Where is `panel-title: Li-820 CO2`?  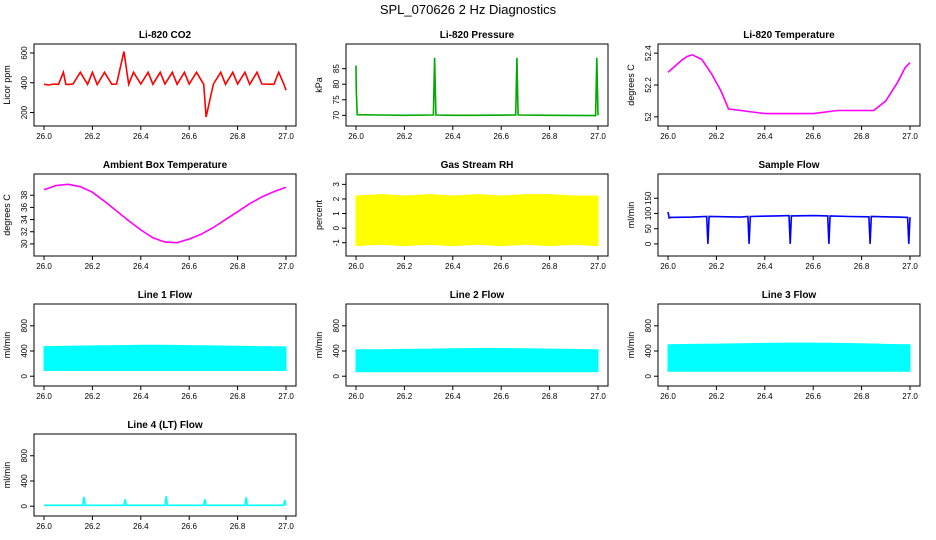
panel-title: Li-820 CO2 is located at coordinates (165, 35).